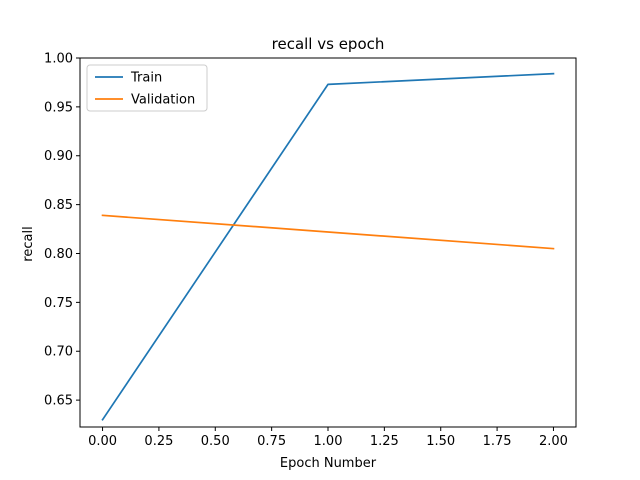 The height and width of the screenshot is (480, 640). Describe the element at coordinates (553, 441) in the screenshot. I see `x-tick-label: 2.00` at that location.